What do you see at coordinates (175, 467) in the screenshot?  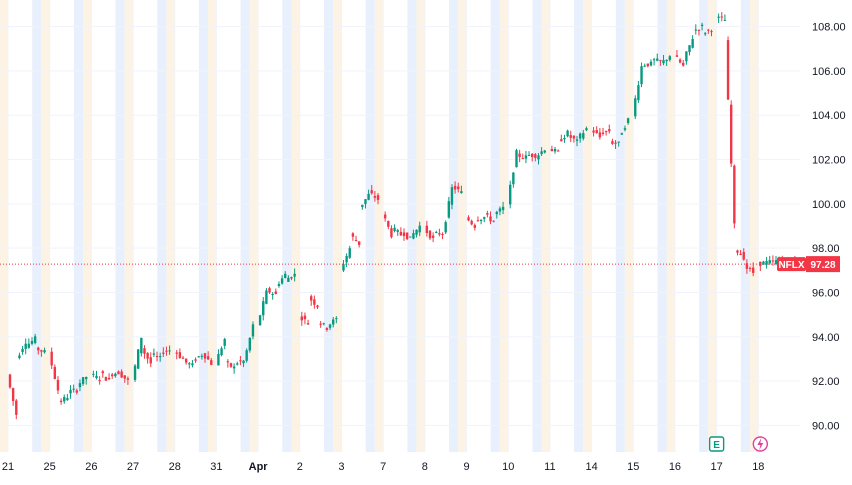 I see `x-tick-label: 28` at bounding box center [175, 467].